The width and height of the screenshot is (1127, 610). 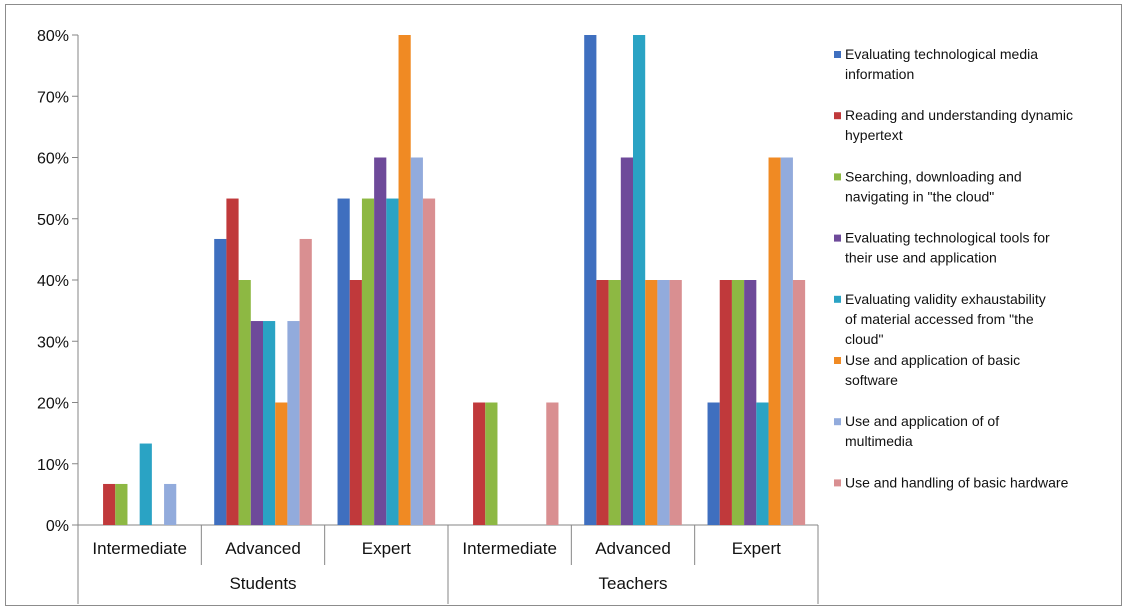 What do you see at coordinates (879, 441) in the screenshot?
I see `legend-entry-label: multimedia` at bounding box center [879, 441].